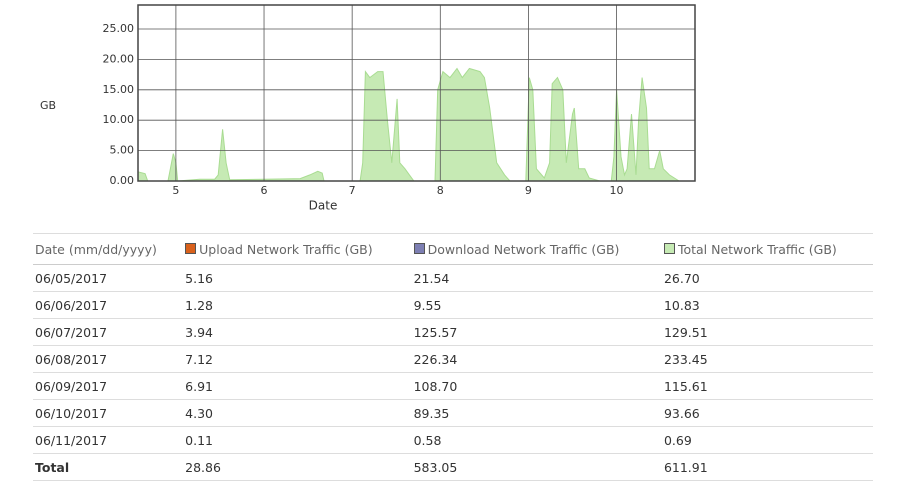 This screenshot has width=914, height=500. Describe the element at coordinates (175, 190) in the screenshot. I see `x-tick-label: 5` at that location.